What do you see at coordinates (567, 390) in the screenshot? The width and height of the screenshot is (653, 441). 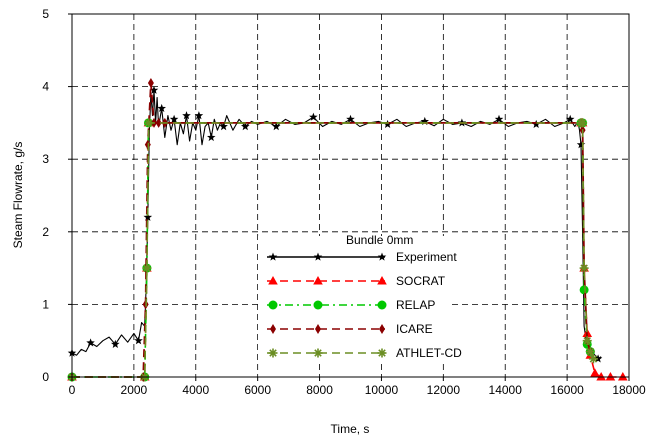 I see `x-tick-label: 16000` at bounding box center [567, 390].